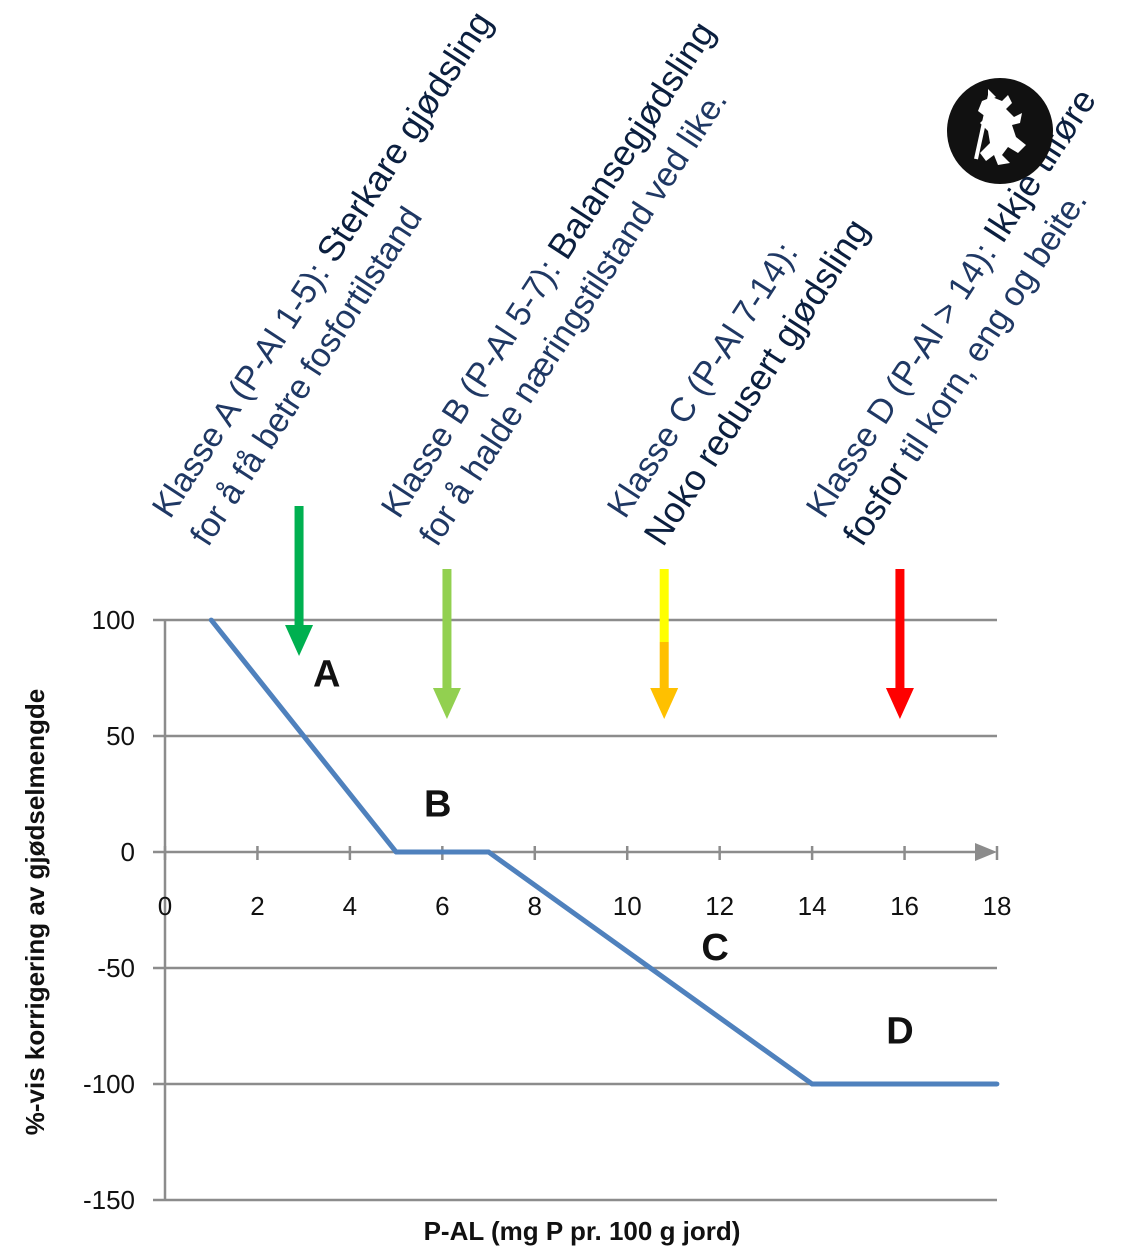  What do you see at coordinates (128, 852) in the screenshot?
I see `y-tick-label: 0` at bounding box center [128, 852].